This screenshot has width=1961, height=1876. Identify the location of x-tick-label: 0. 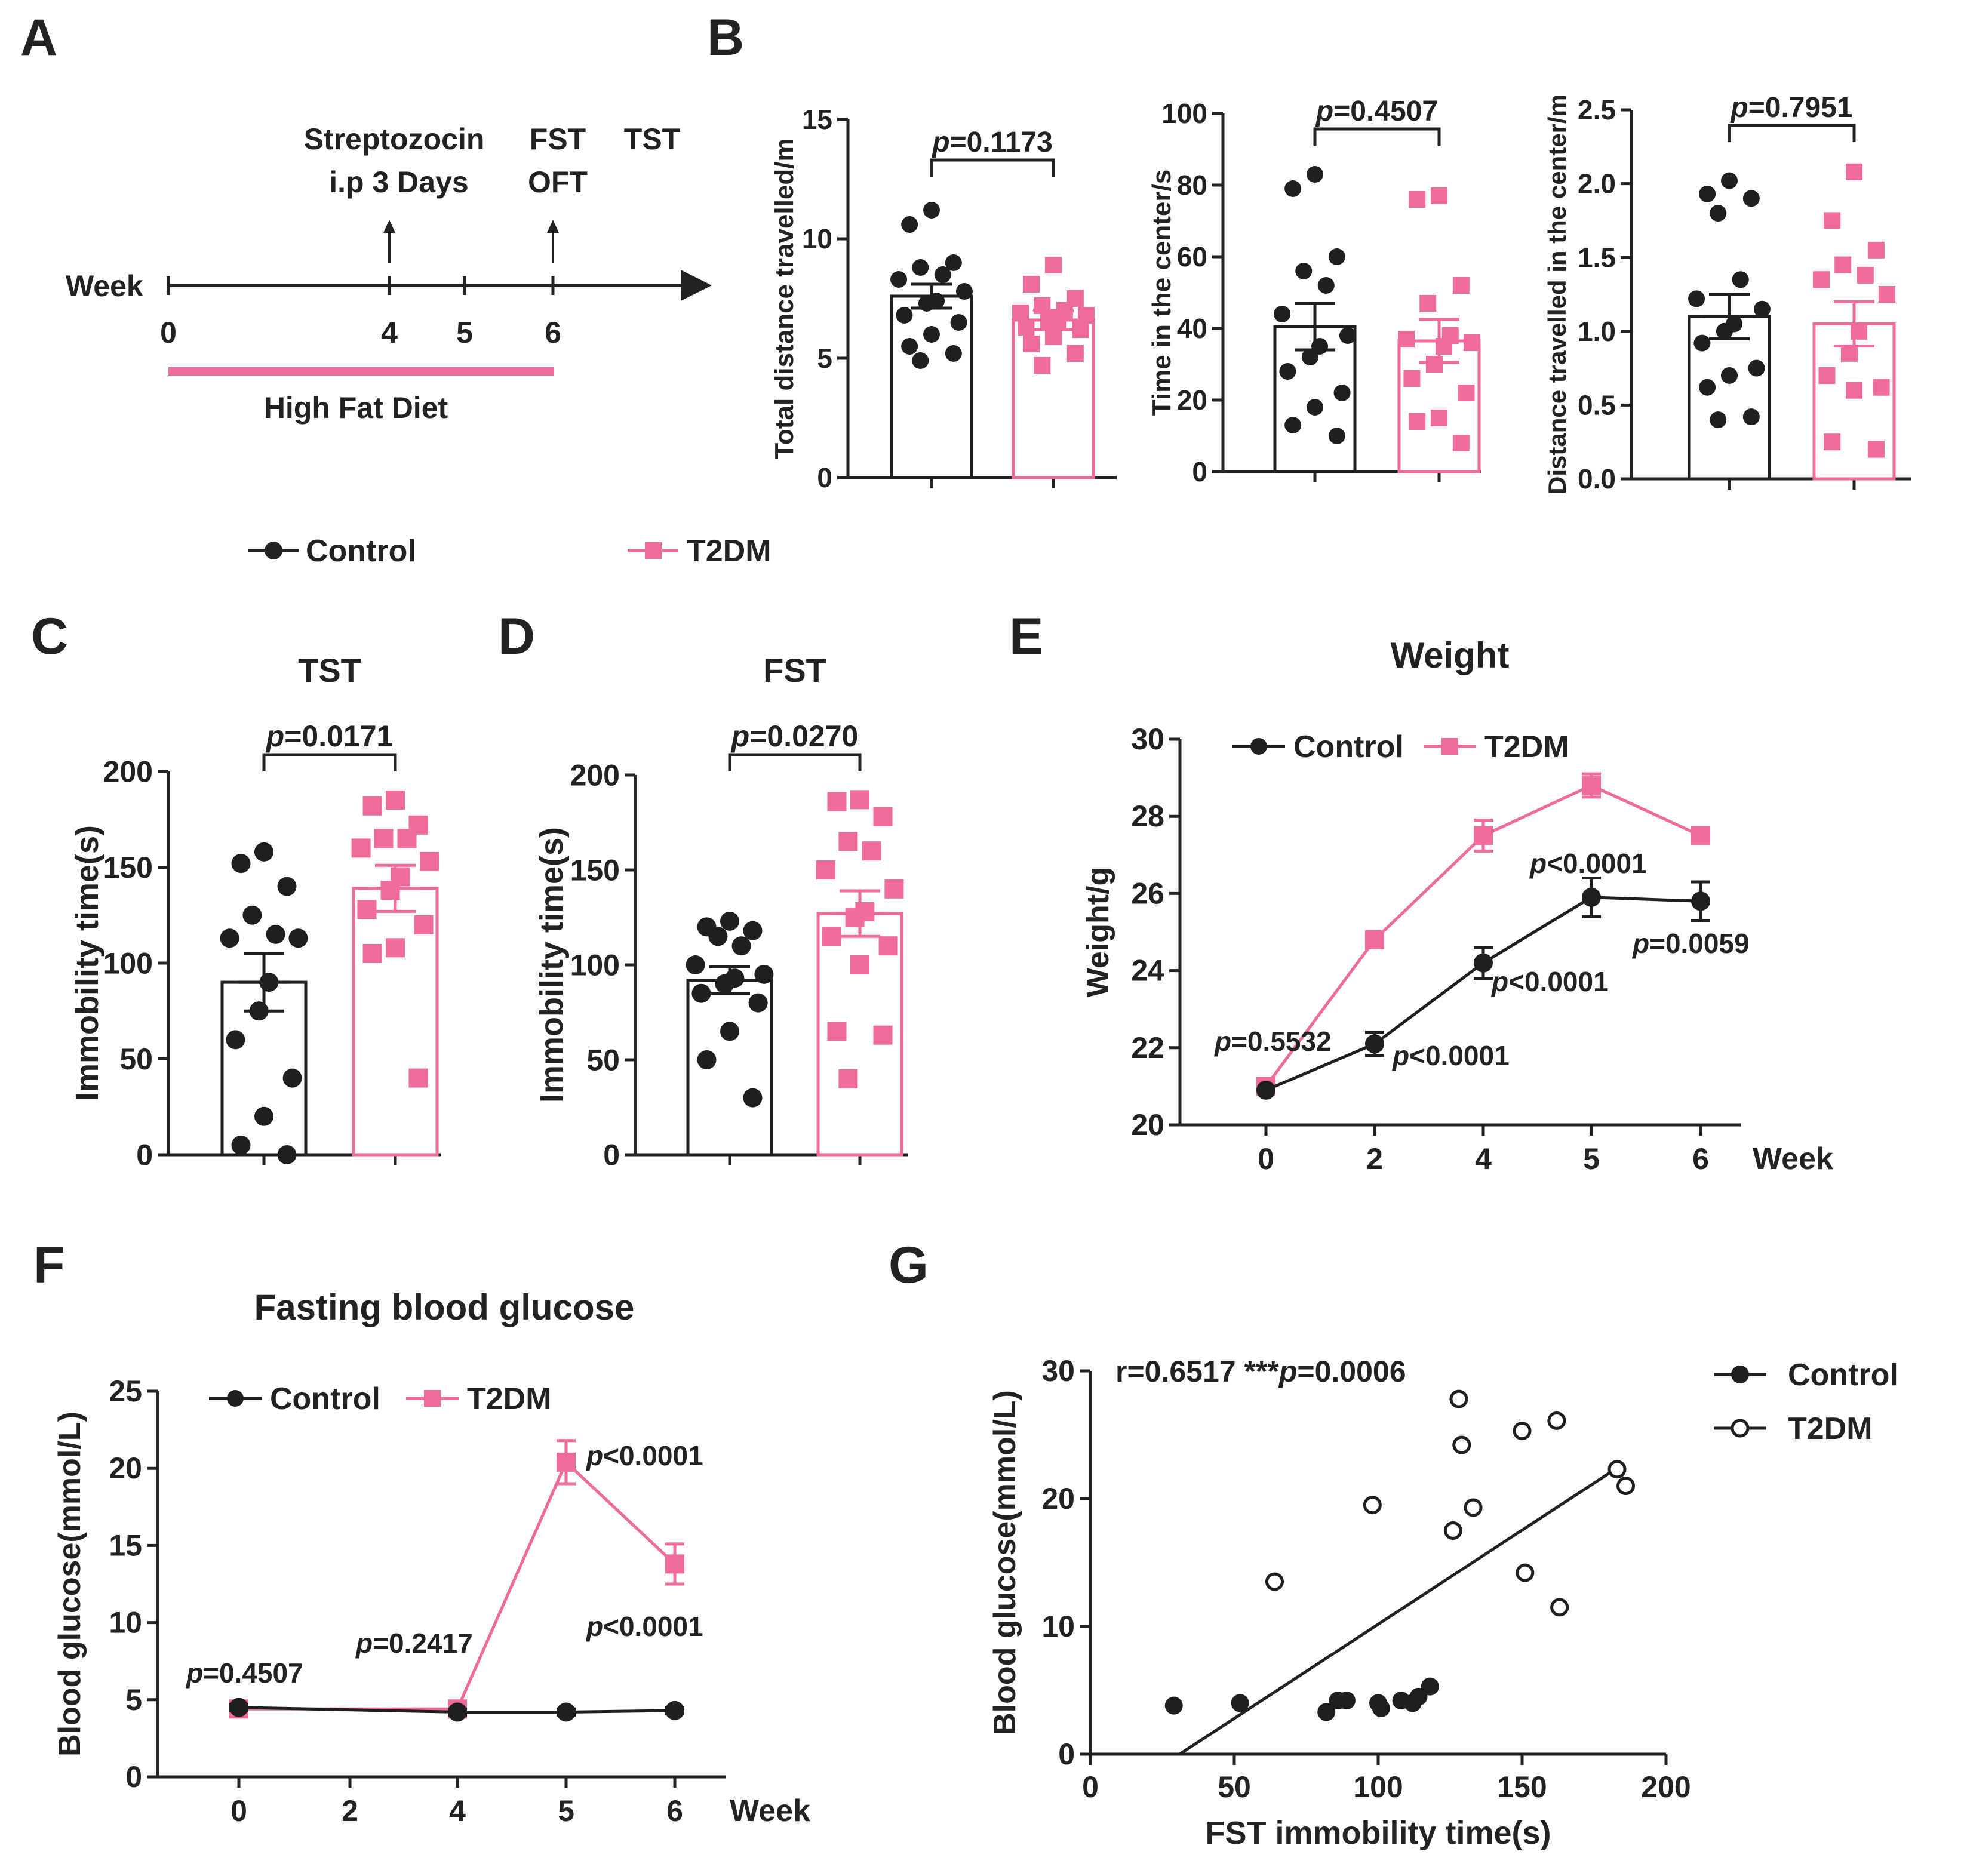
(238, 1811).